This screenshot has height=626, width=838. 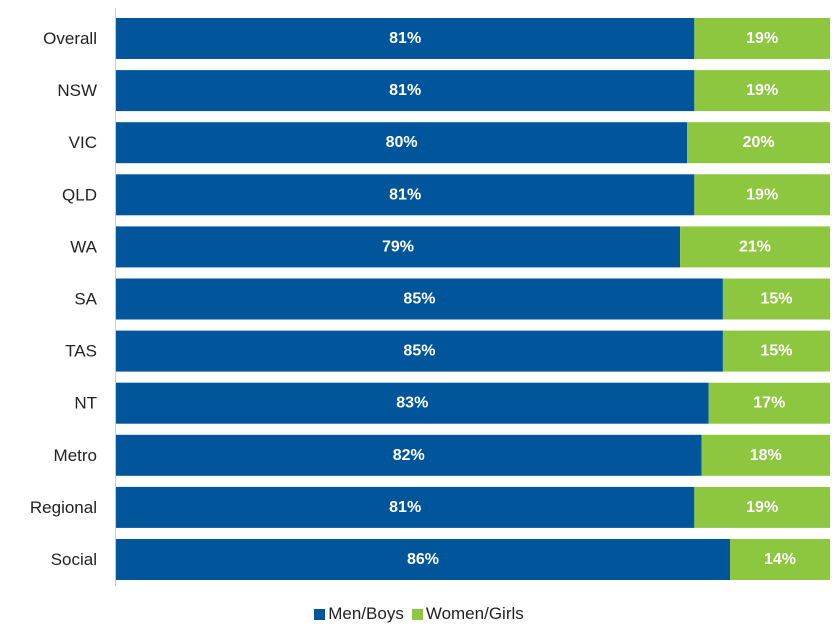 What do you see at coordinates (366, 613) in the screenshot?
I see `legend-label: Men/Boys` at bounding box center [366, 613].